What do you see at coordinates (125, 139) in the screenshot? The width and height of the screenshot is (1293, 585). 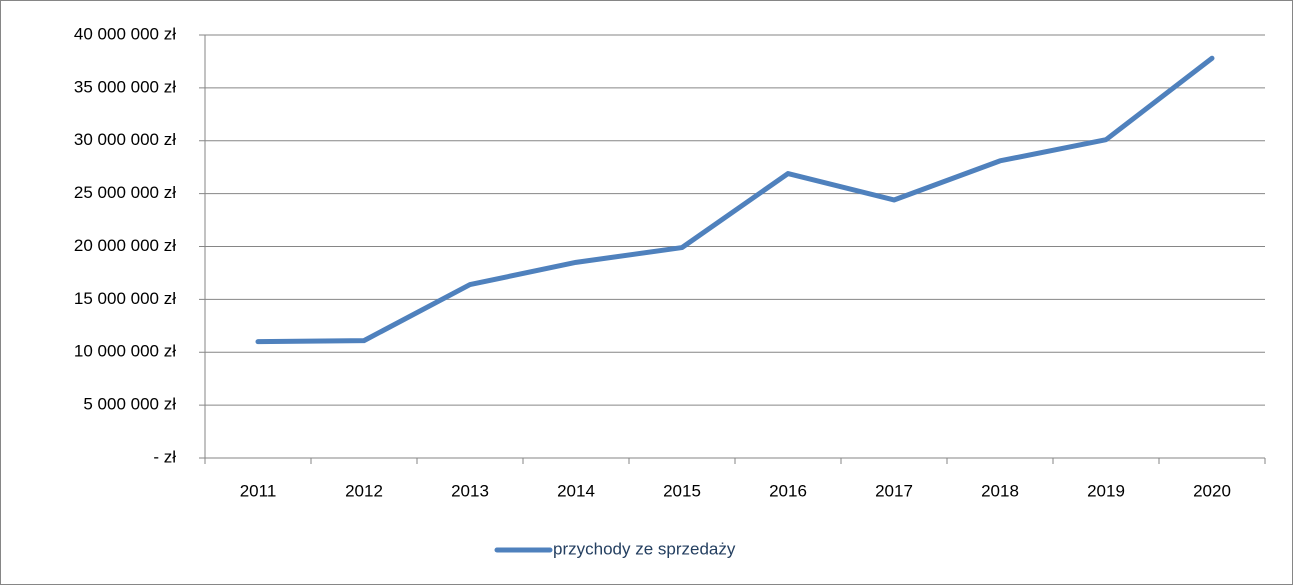 I see `y-tick-label: 30 000 000 zł` at bounding box center [125, 139].